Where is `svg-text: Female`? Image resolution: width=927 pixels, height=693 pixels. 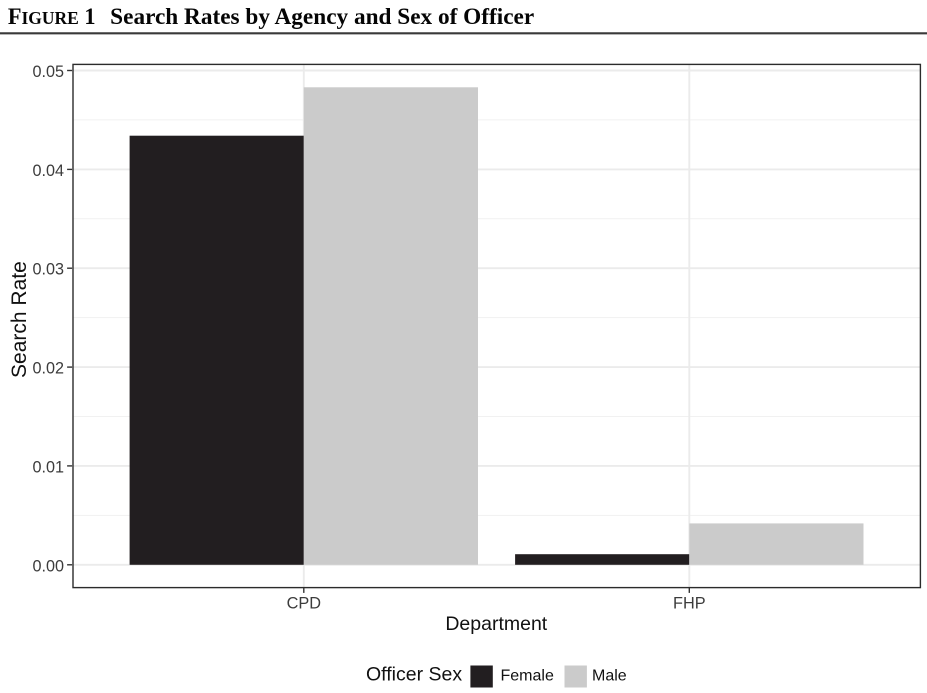
svg-text: Female is located at coordinates (527, 676).